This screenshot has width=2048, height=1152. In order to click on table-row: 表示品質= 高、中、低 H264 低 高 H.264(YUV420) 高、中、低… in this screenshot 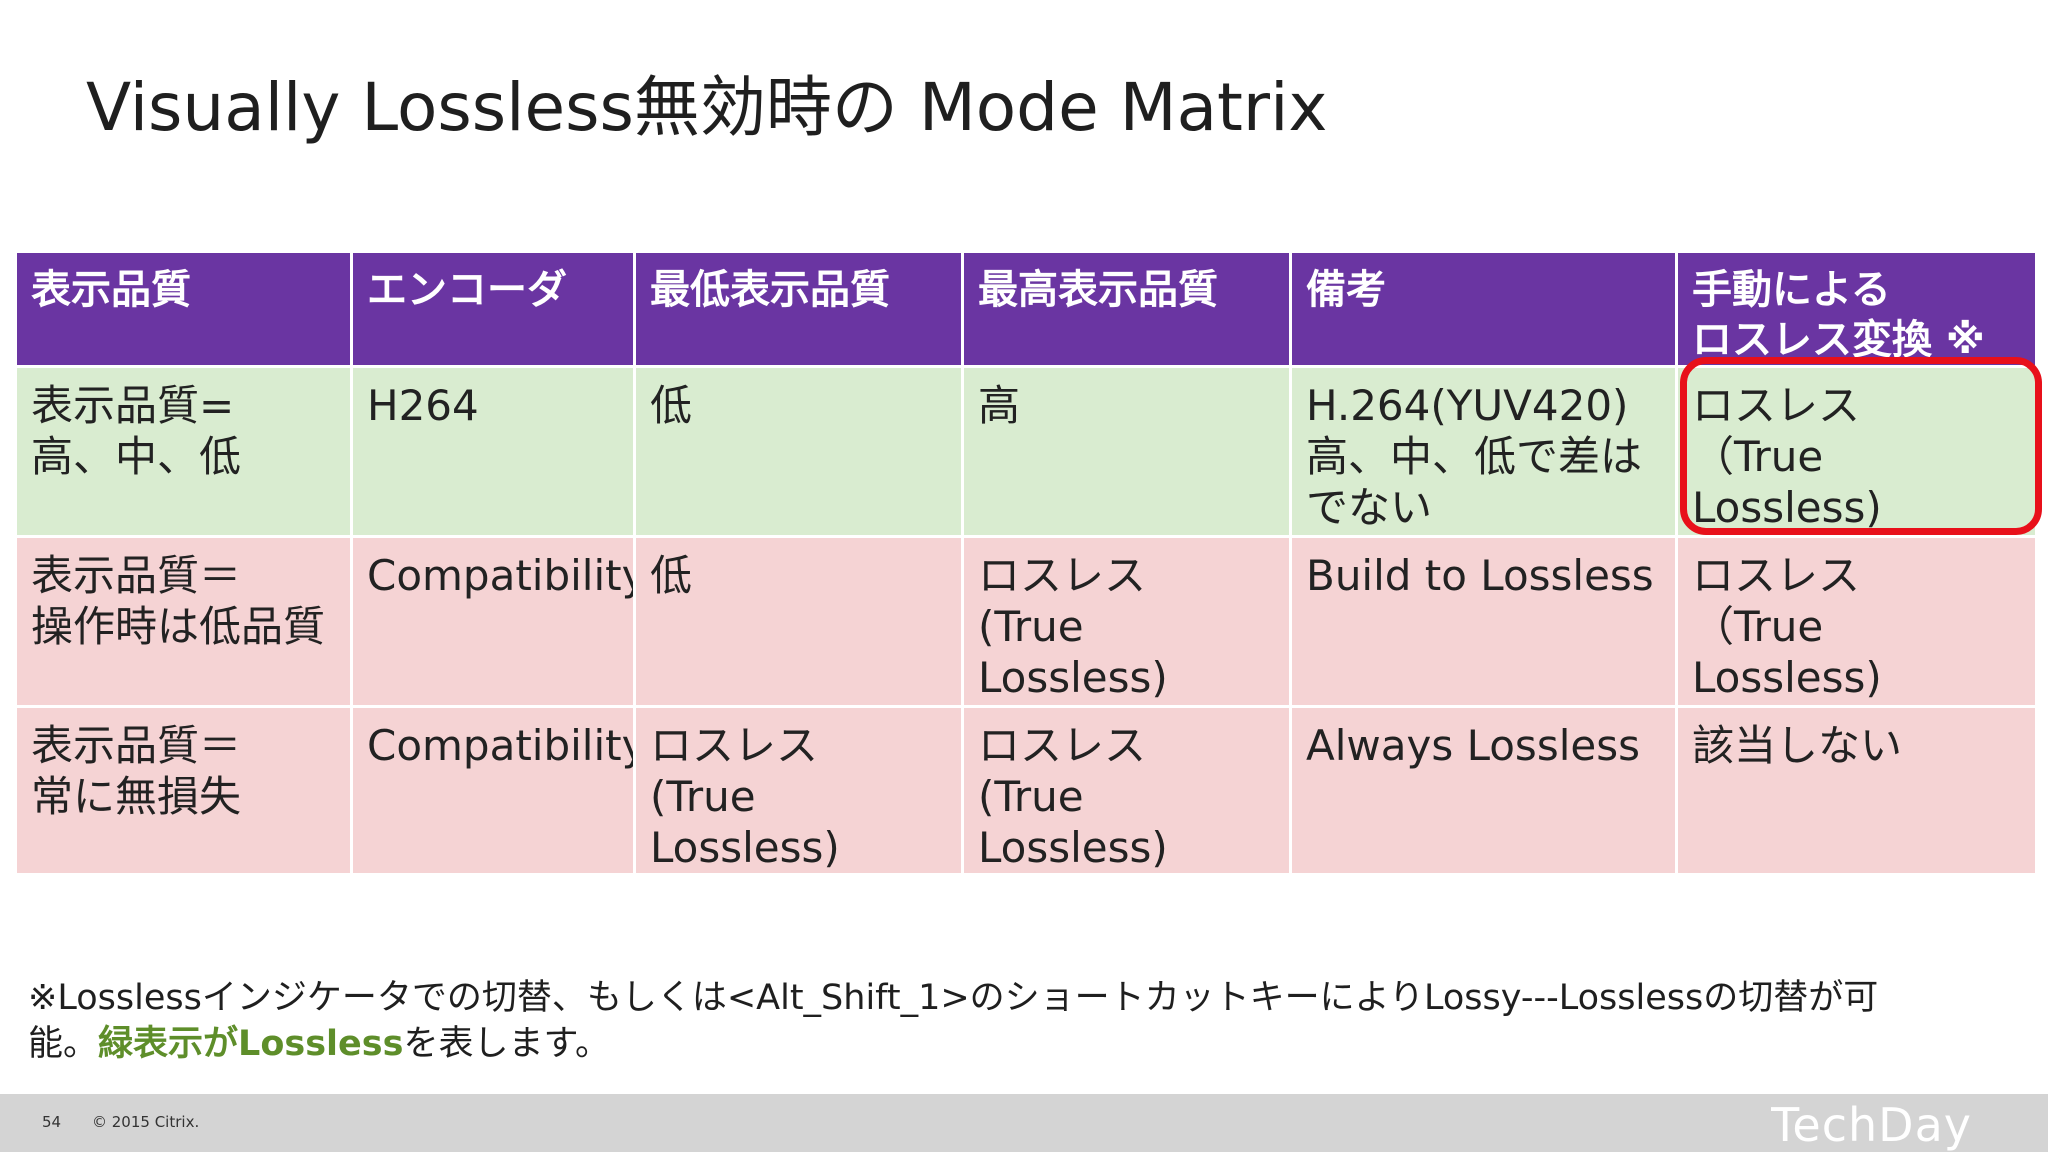, I will do `click(1026, 451)`.